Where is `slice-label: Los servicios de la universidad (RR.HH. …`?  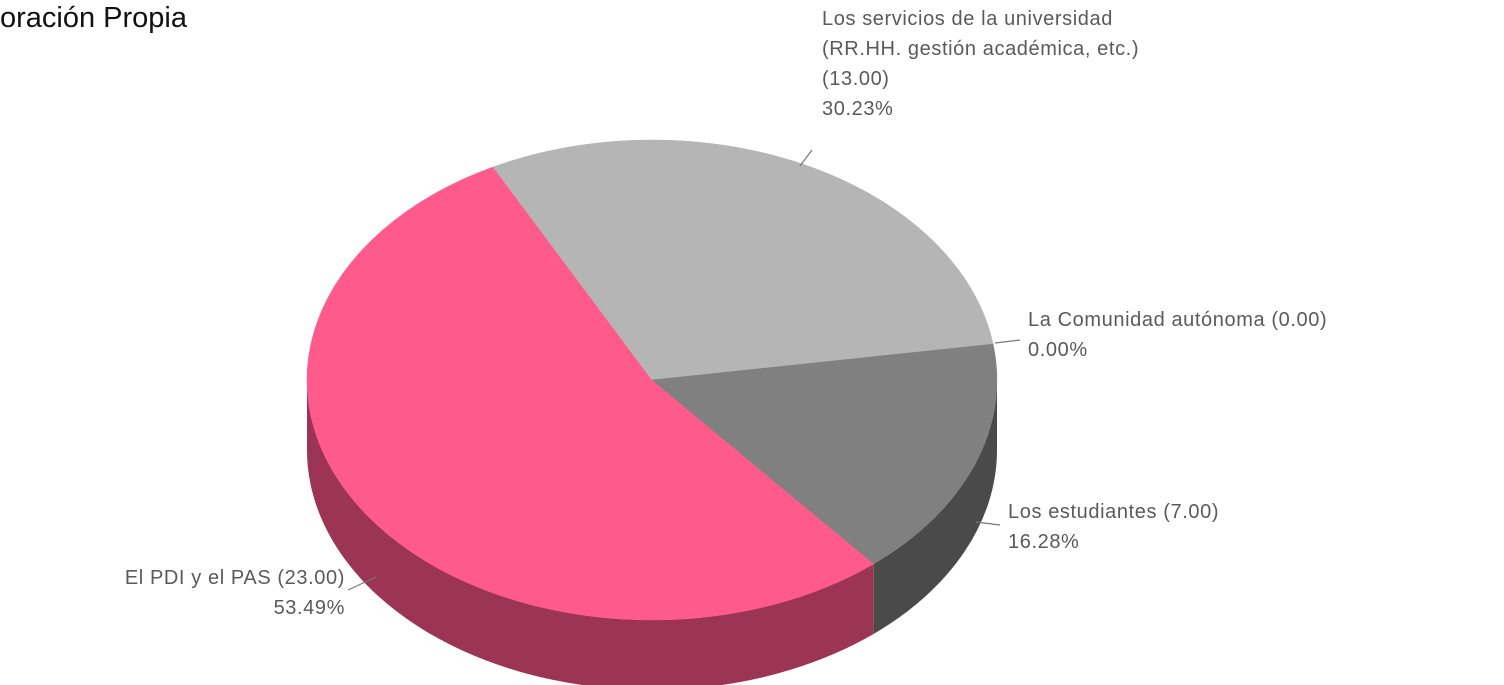
slice-label: Los servicios de la universidad (RR.HH. … is located at coordinates (980, 64).